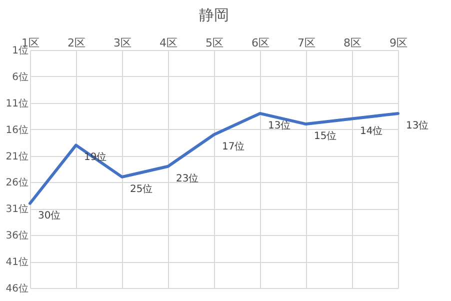  I want to click on x-tick-label: 6区, so click(261, 43).